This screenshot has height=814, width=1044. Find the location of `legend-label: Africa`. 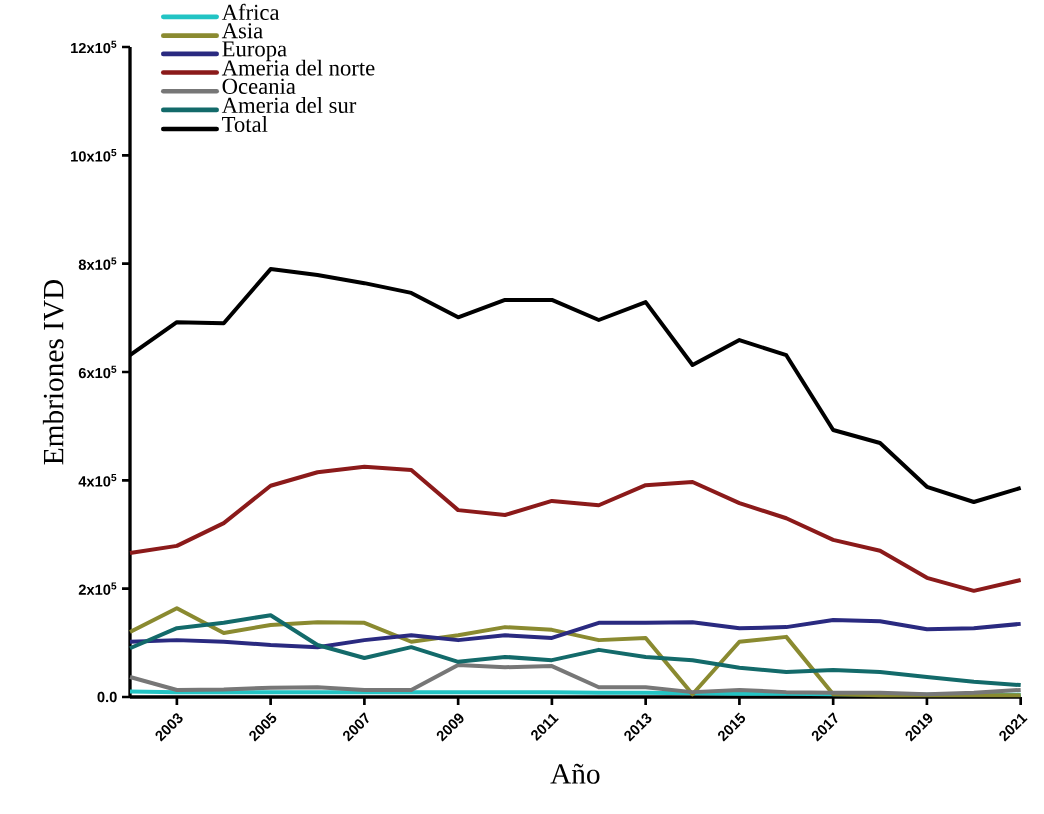

legend-label: Africa is located at coordinates (250, 12).